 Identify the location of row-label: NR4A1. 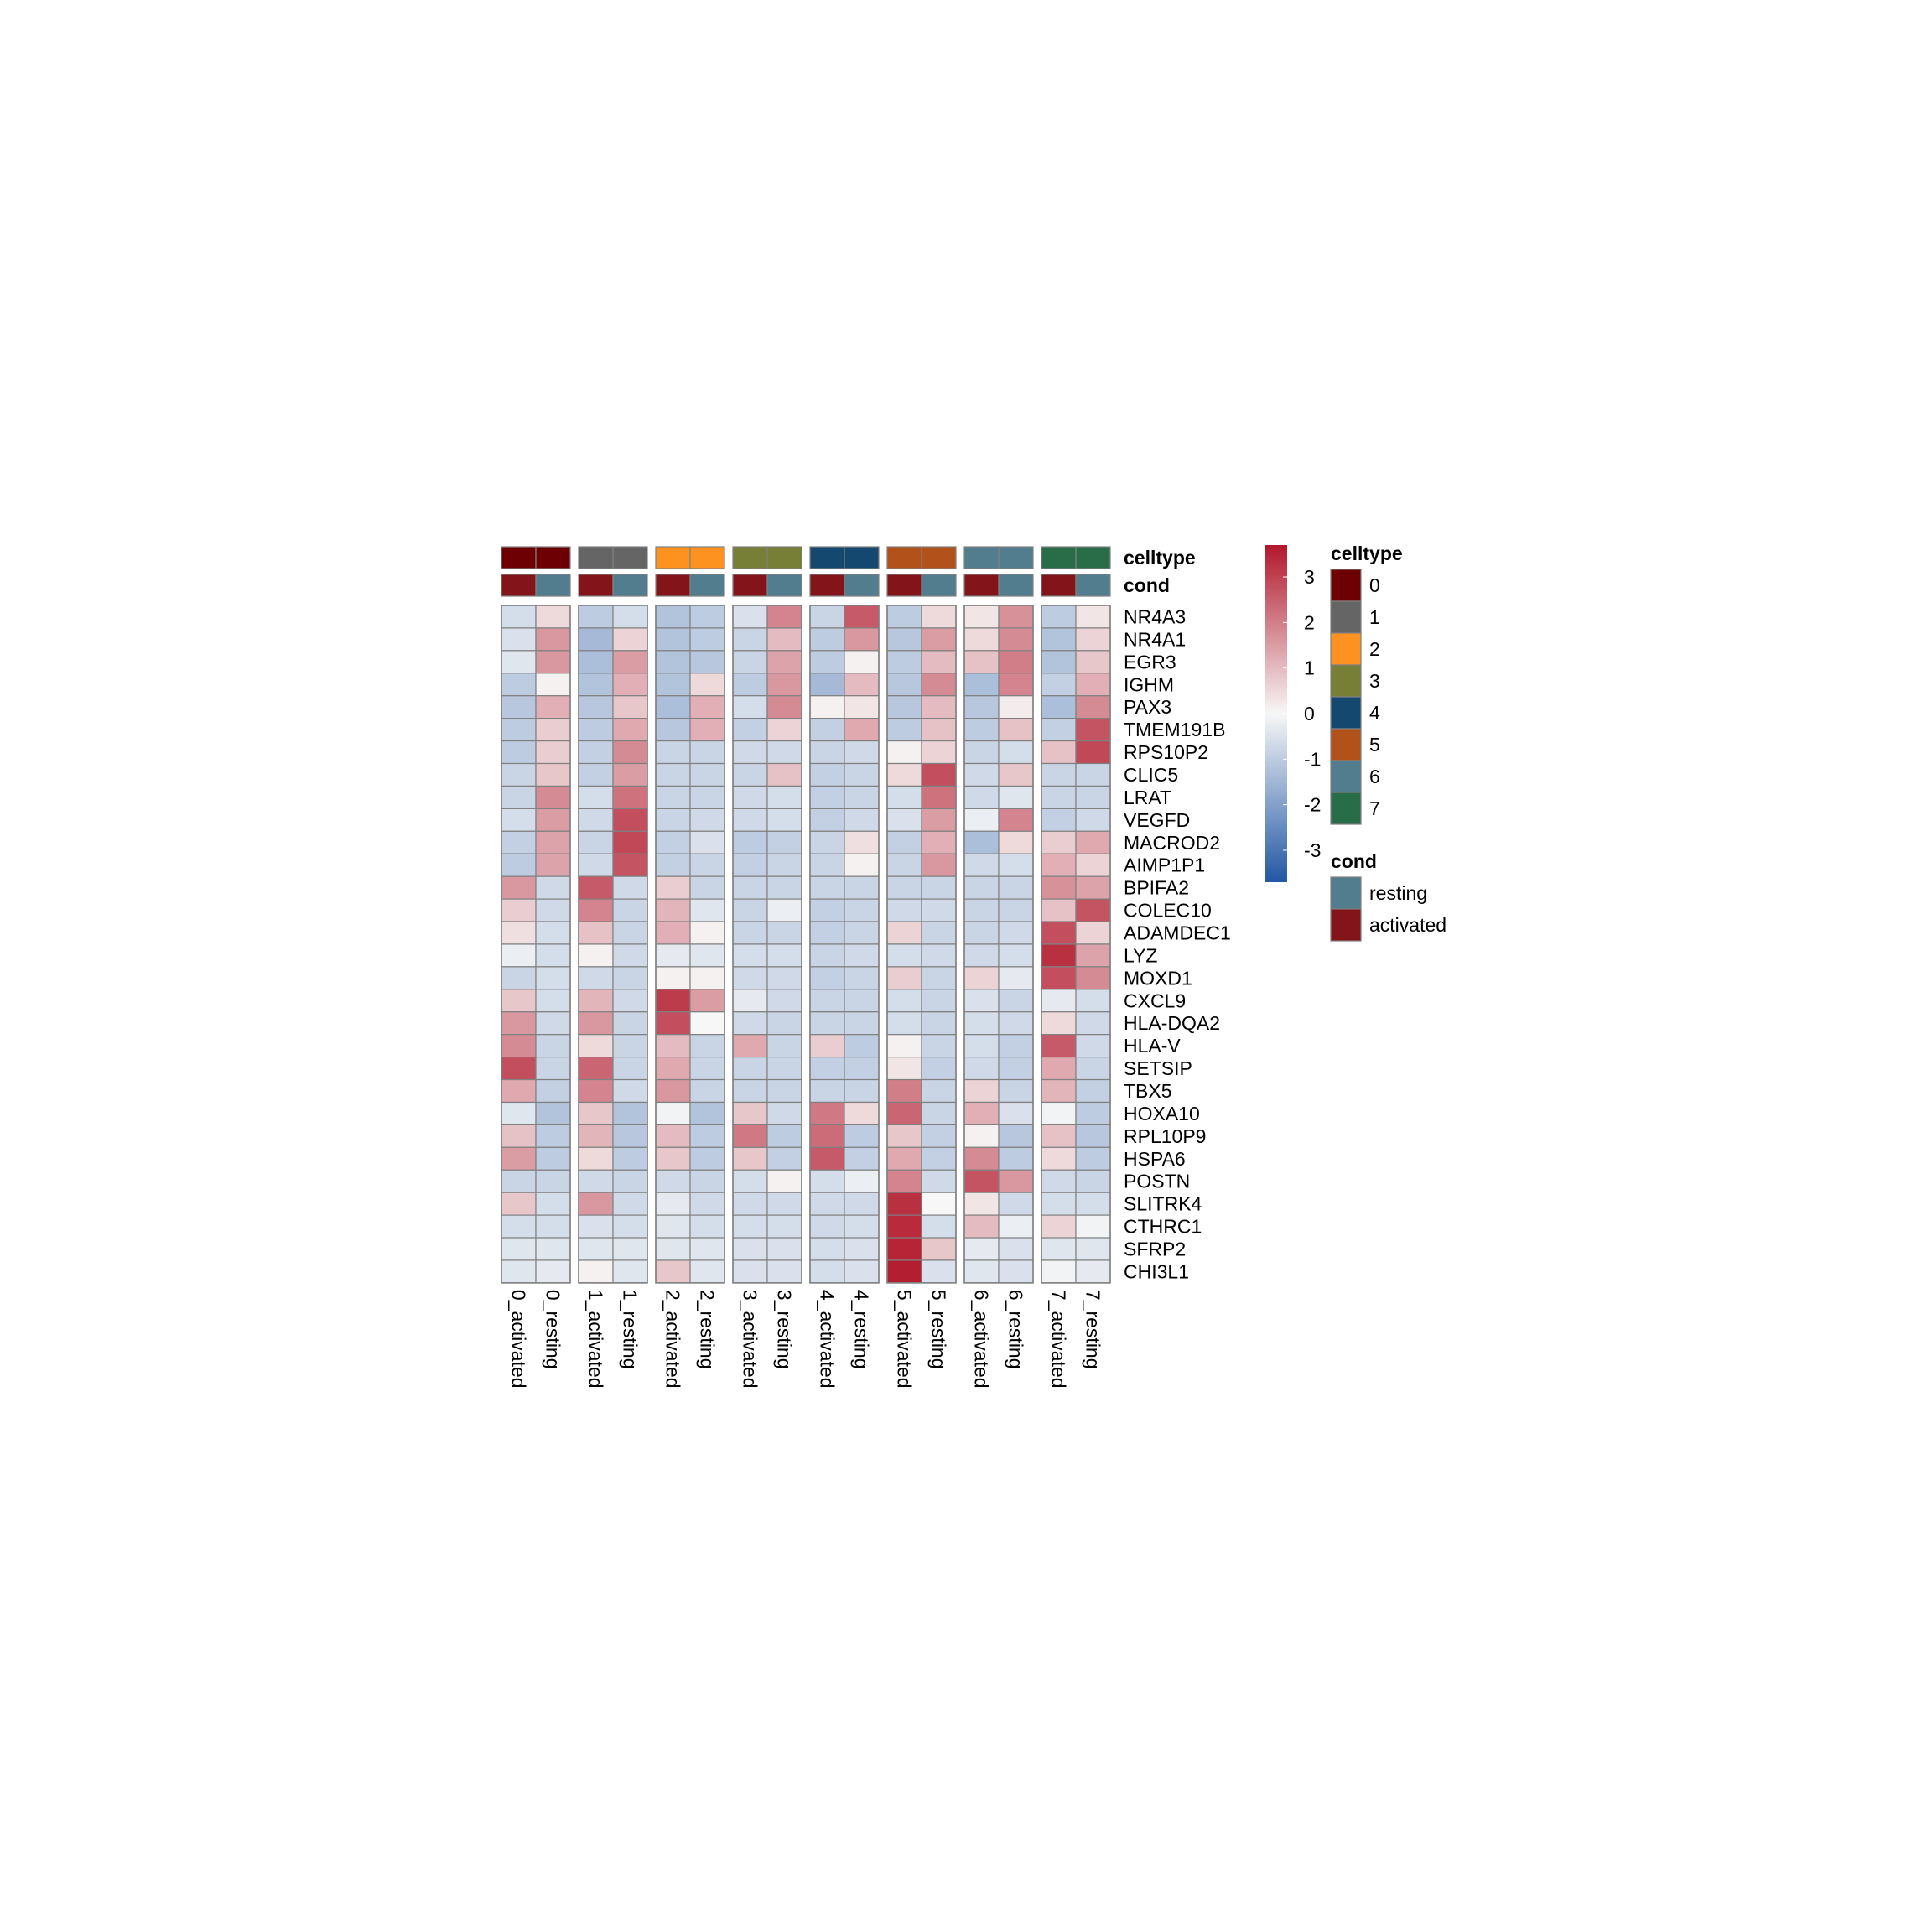
(1155, 639).